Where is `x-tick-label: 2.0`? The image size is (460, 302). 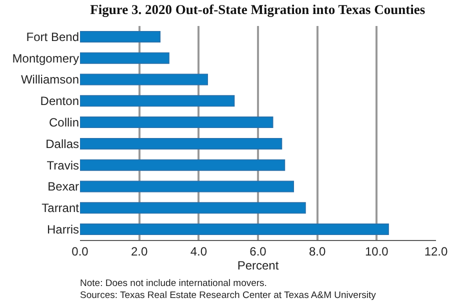 x-tick-label: 2.0 is located at coordinates (139, 251).